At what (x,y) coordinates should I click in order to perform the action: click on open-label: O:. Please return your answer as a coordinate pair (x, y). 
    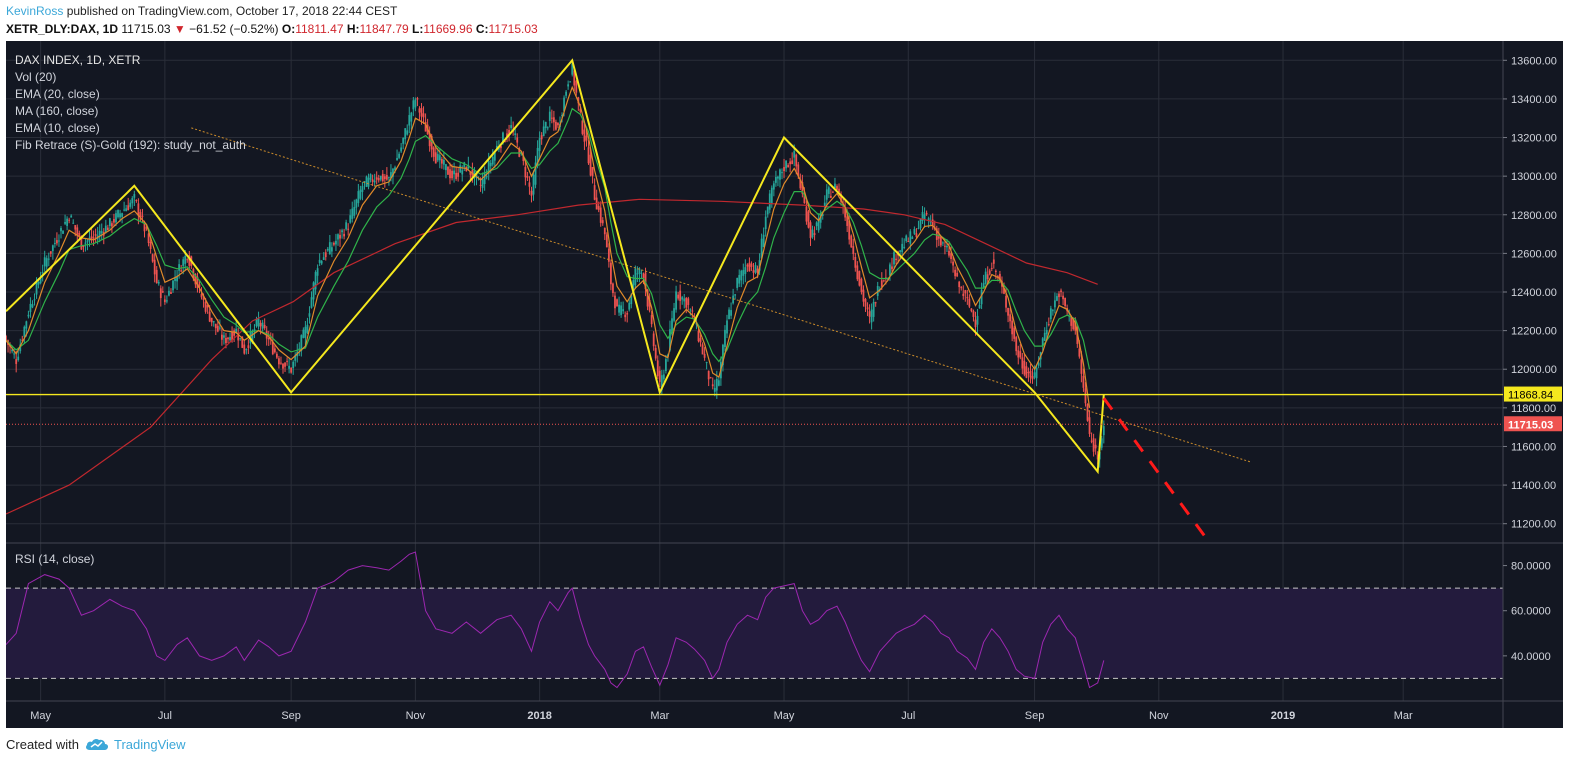
    Looking at the image, I should click on (288, 29).